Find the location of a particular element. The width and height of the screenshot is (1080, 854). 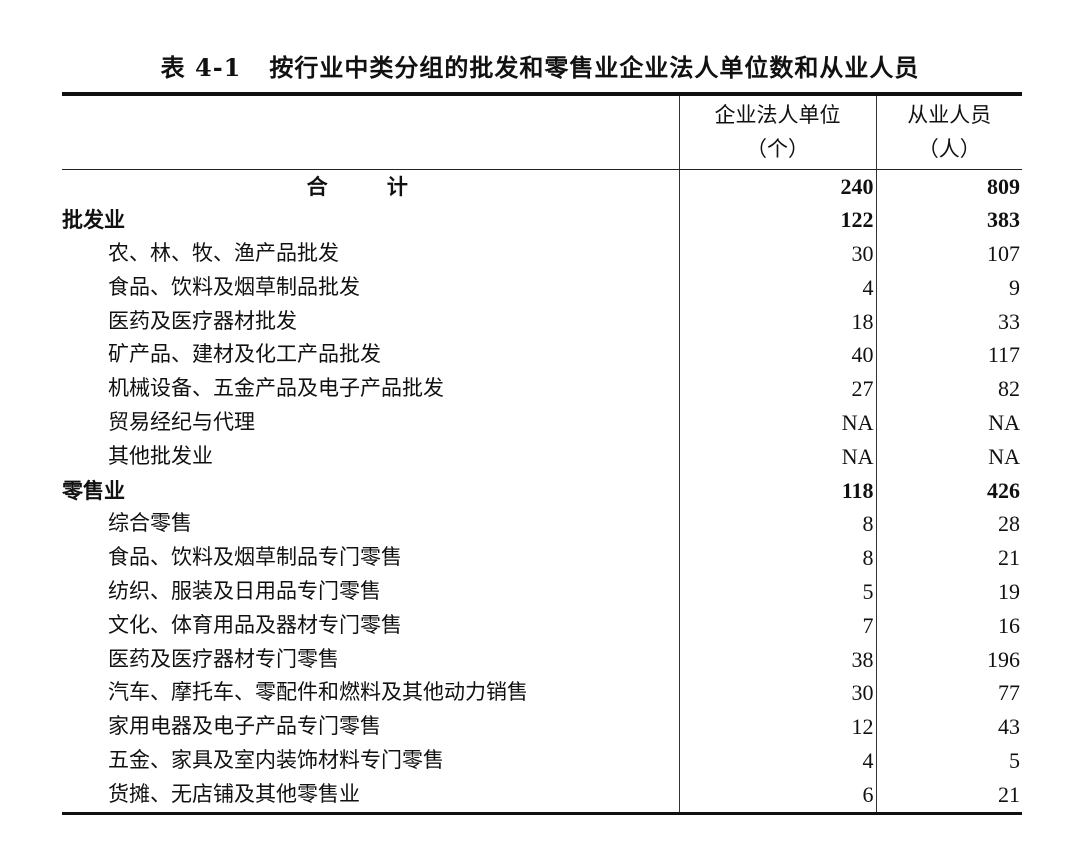

table-row: 医药及医疗器材批发 18 33 is located at coordinates (542, 321).